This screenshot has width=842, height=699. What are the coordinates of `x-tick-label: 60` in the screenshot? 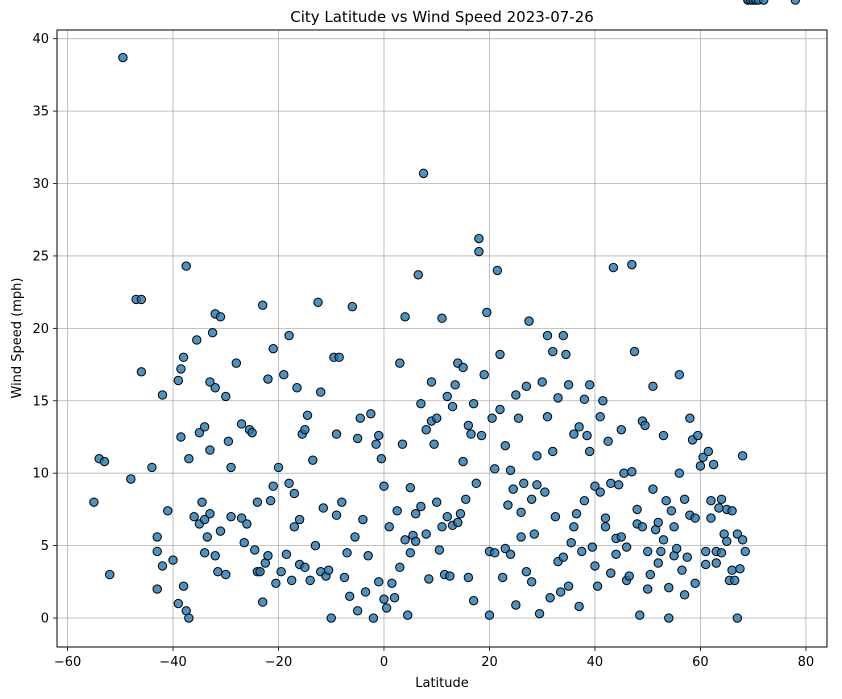 It's located at (700, 662).